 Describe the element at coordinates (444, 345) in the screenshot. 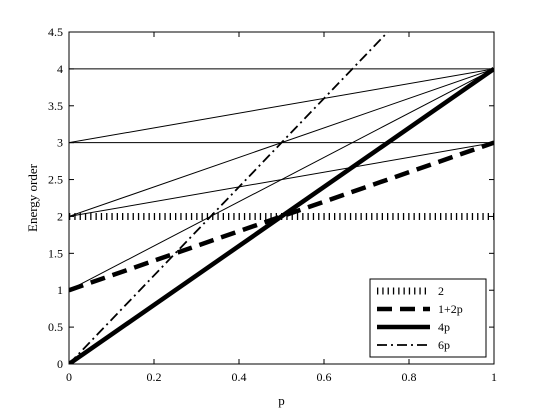

I see `legend-label-3: 6p` at that location.